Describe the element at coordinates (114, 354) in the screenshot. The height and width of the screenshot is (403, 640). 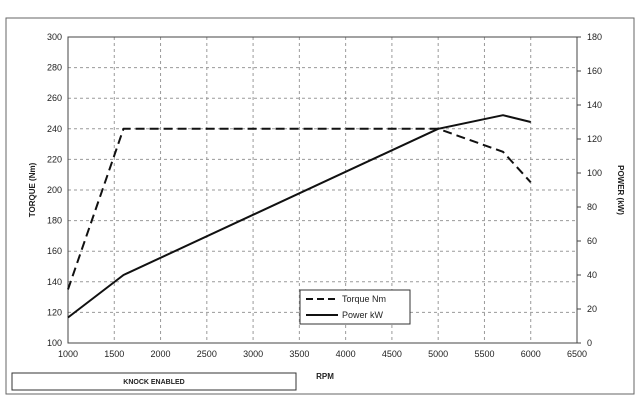
I see `x-tick-label: 1500` at that location.